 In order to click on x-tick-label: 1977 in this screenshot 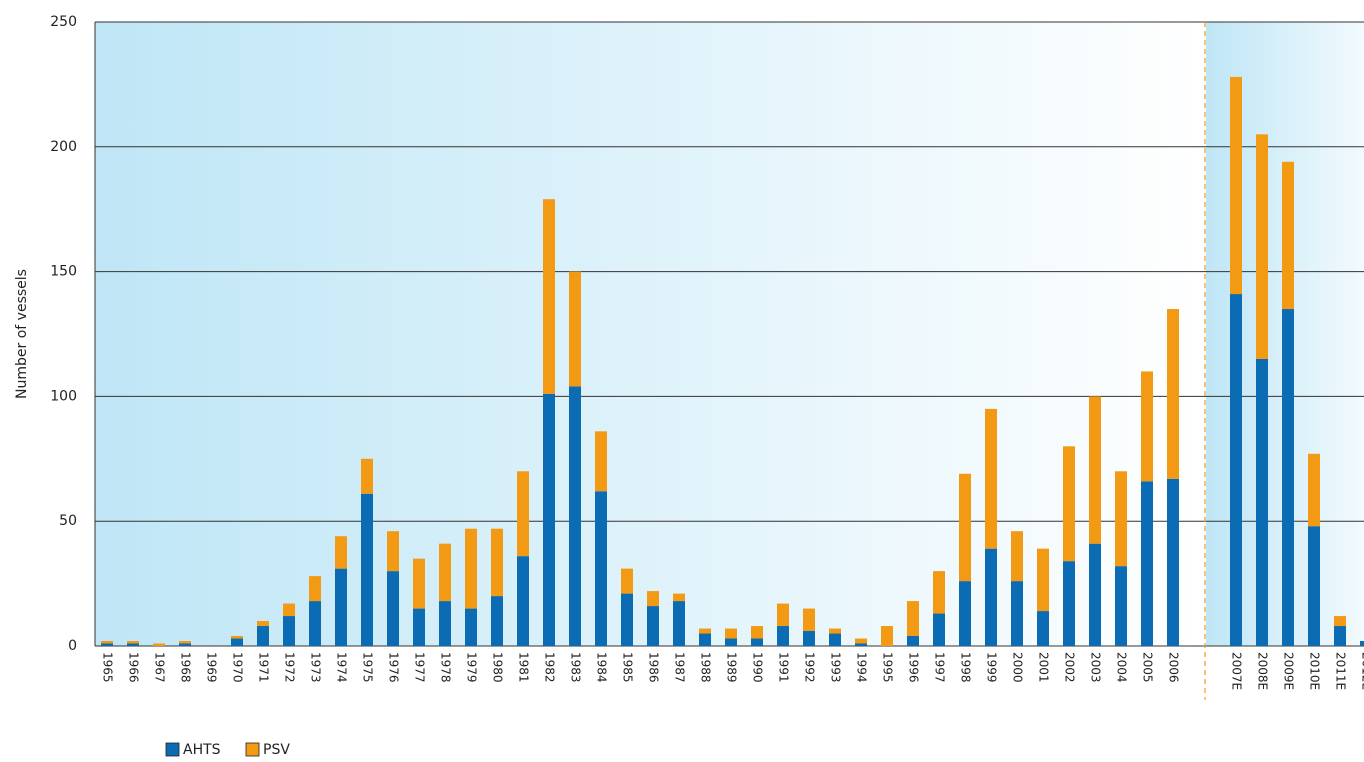, I will do `click(420, 667)`.